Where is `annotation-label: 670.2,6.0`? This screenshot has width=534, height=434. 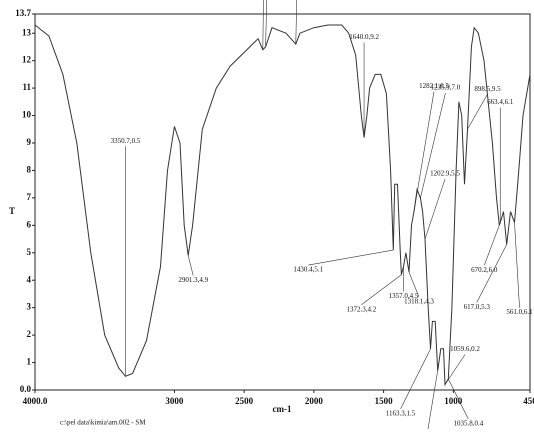
annotation-label: 670.2,6.0 is located at coordinates (484, 270).